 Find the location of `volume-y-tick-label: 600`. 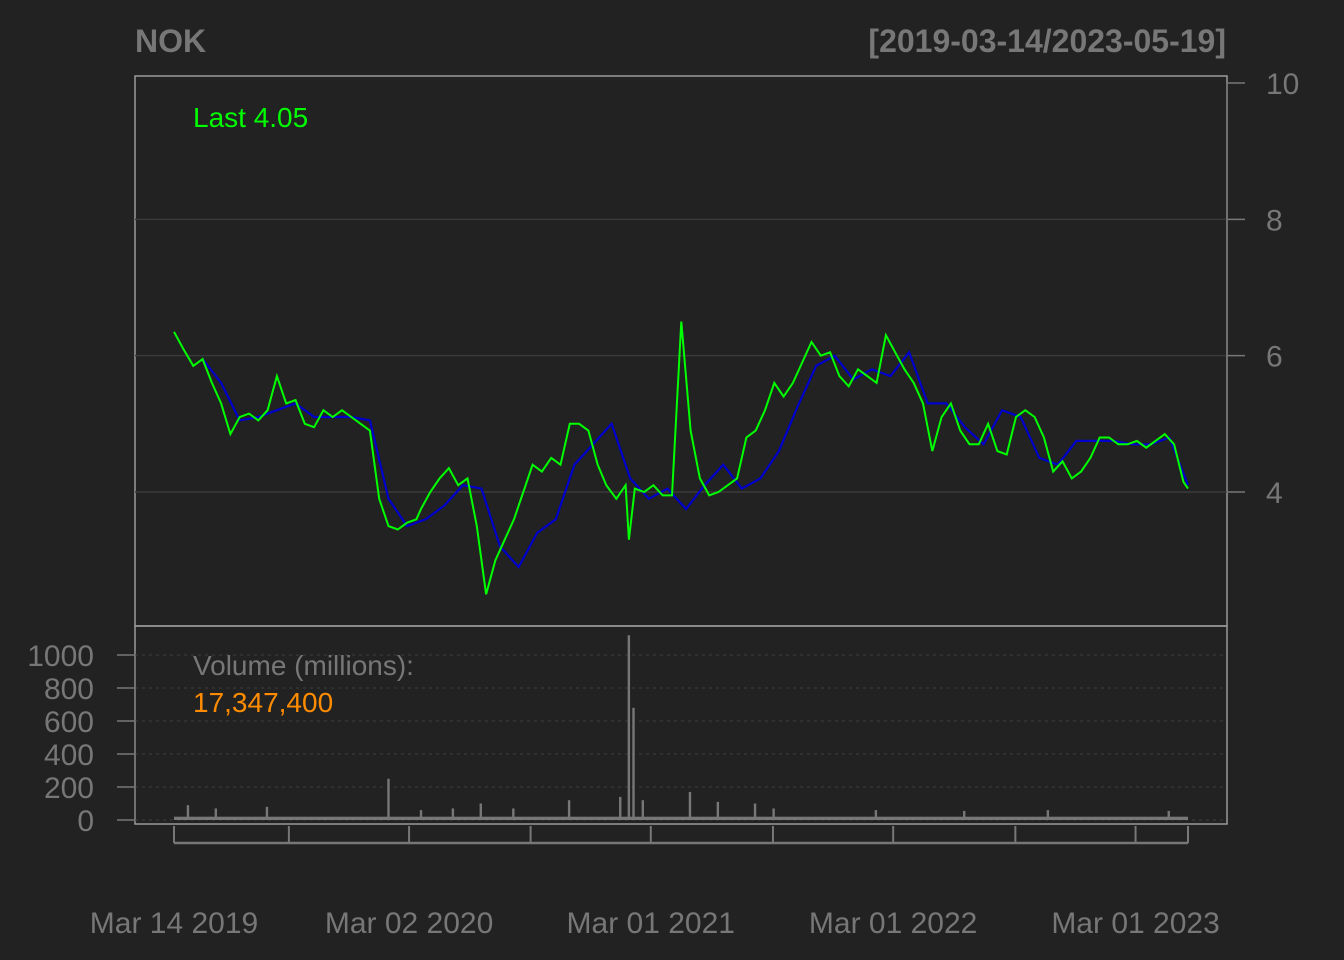

volume-y-tick-label: 600 is located at coordinates (69, 722).